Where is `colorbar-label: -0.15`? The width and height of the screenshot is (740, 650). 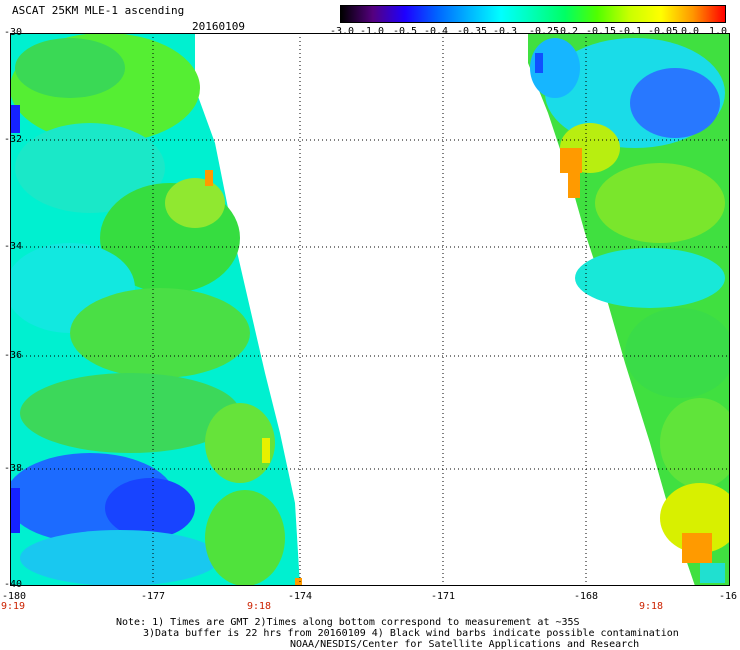
colorbar-label: -0.15 is located at coordinates (601, 31).